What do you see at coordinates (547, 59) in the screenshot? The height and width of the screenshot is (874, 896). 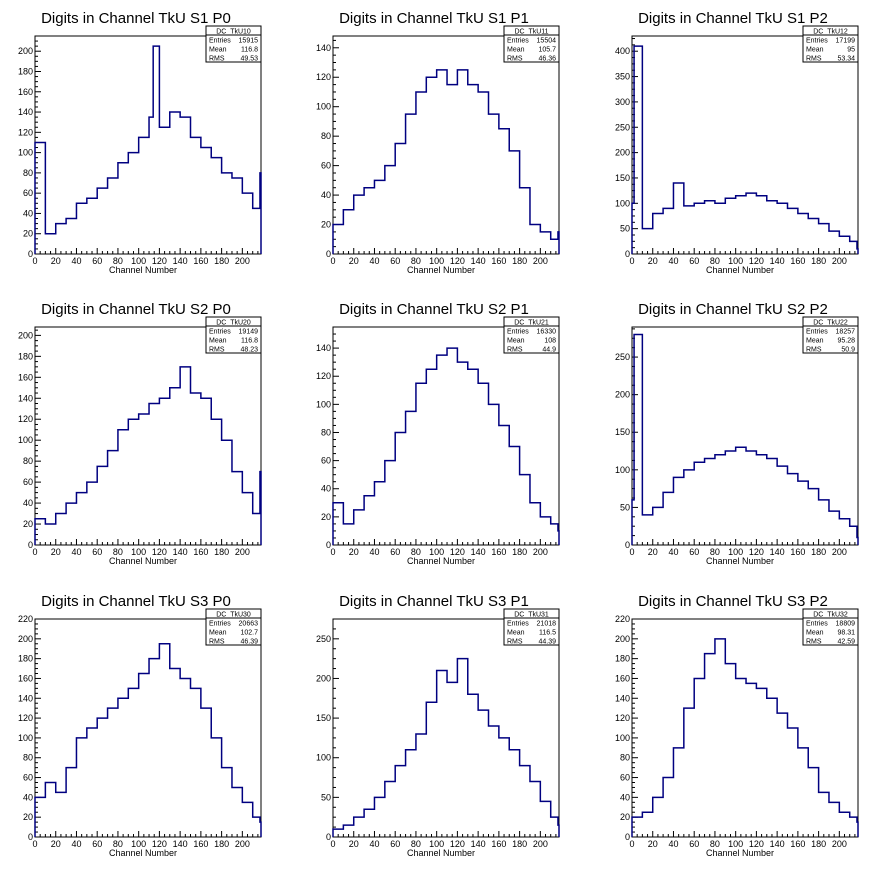 I see `stats-value: 46.36` at bounding box center [547, 59].